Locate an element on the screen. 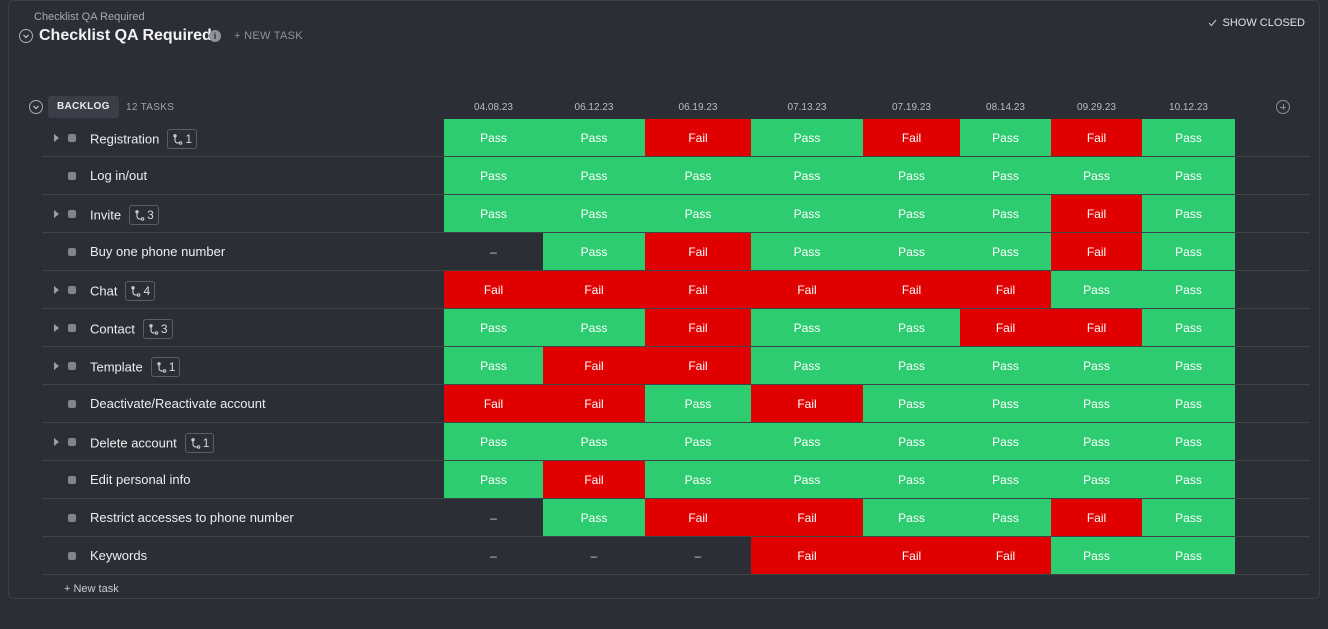 Image resolution: width=1328 pixels, height=629 pixels. collapse-group-chevron-icon is located at coordinates (36, 107).